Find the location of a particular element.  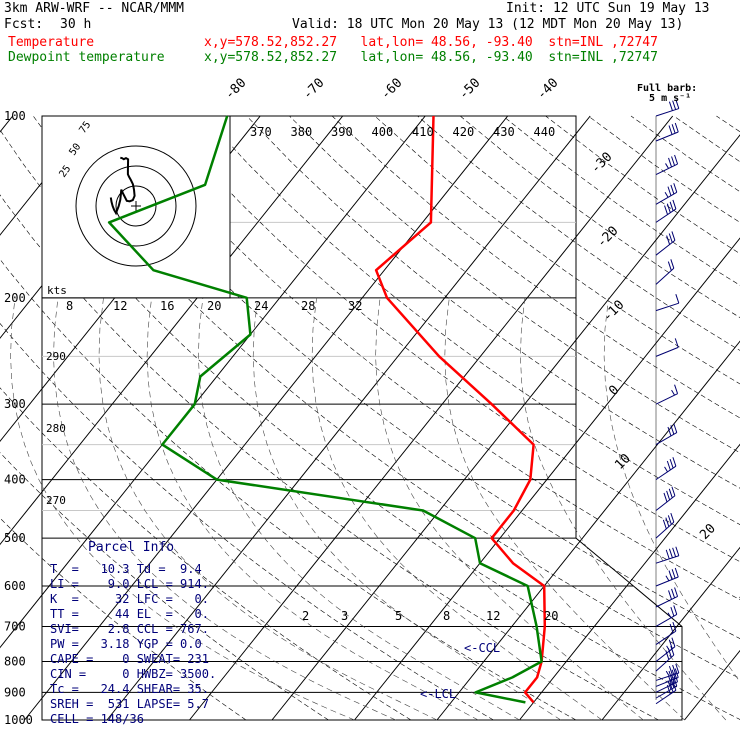

isotherm-label-8: 0 is located at coordinates (614, 391).